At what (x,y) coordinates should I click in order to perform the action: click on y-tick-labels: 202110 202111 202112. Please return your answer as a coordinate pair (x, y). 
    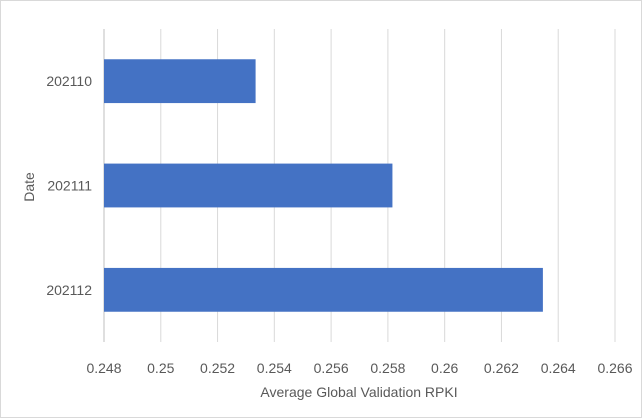
    Looking at the image, I should click on (69, 185).